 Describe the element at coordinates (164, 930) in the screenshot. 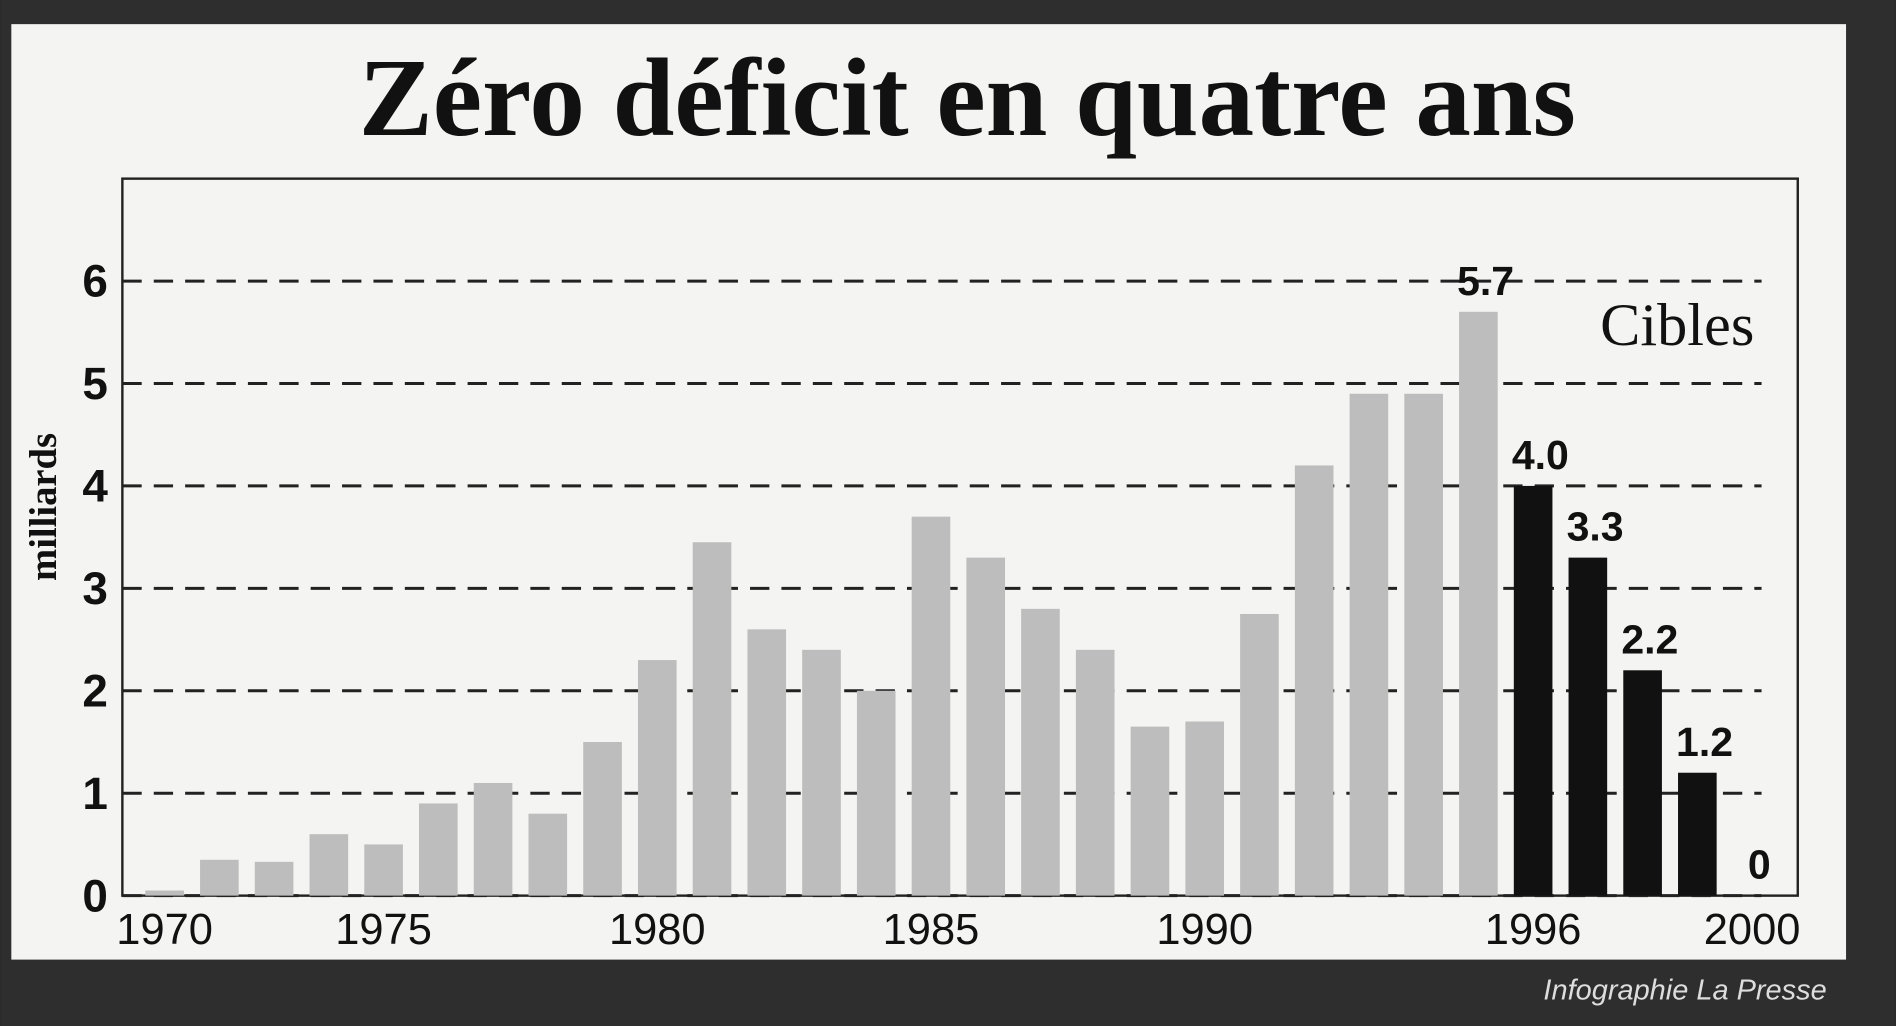

I see `x-tick-label: 1970` at that location.